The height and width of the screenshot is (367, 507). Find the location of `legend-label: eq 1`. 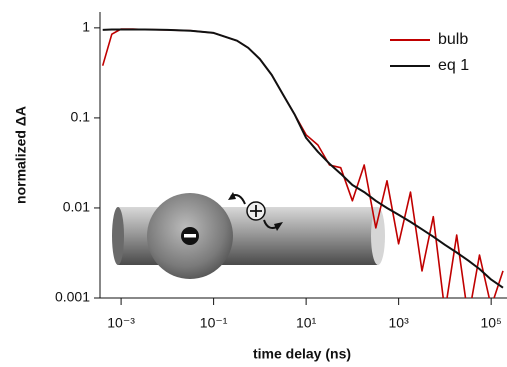

legend-label: eq 1 is located at coordinates (453, 65).